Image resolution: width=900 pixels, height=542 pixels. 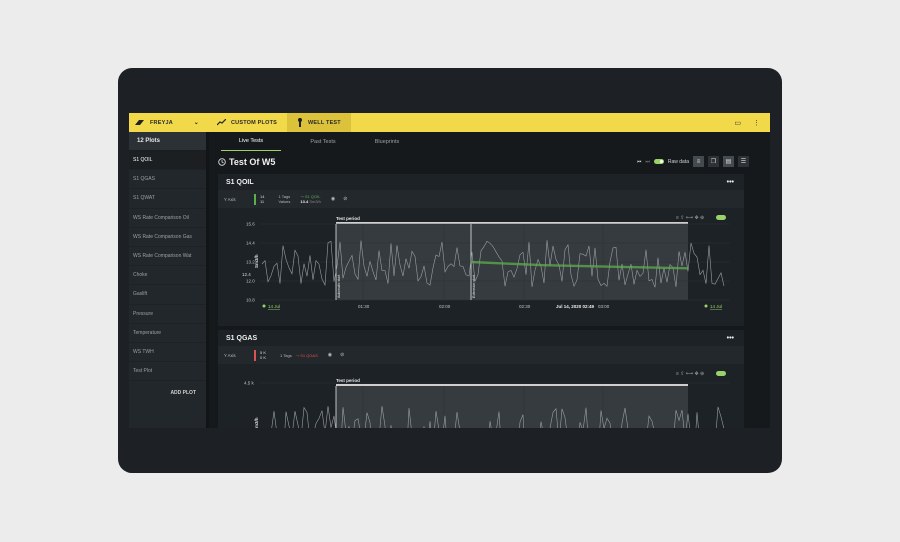 I want to click on tag-count: 1 Tags ⊸ S1 QGAS, so click(x=299, y=355).